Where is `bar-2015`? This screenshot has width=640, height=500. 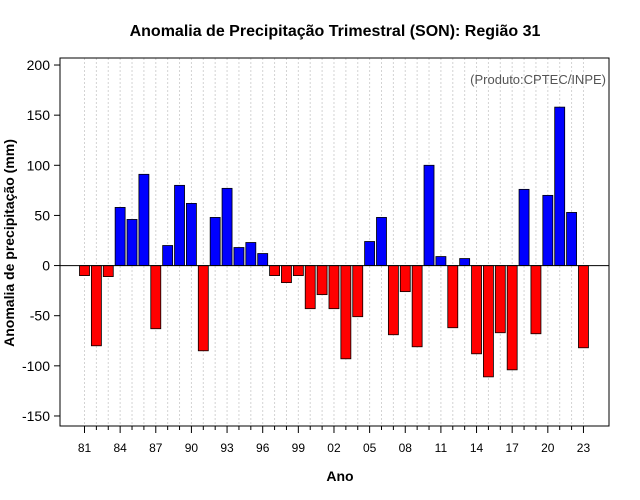 bar-2015 is located at coordinates (488, 321).